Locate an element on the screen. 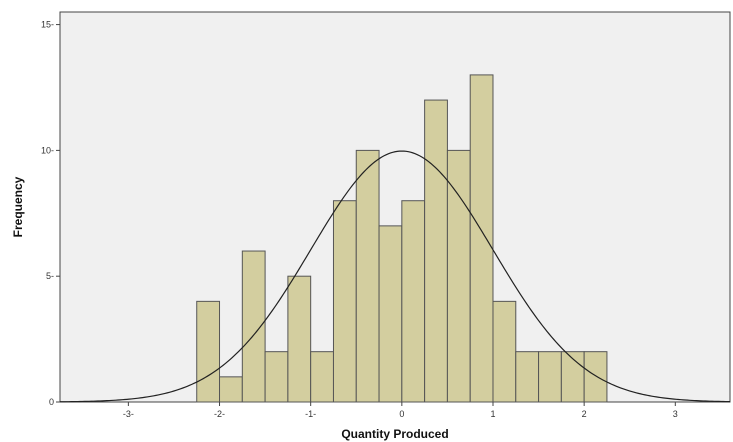  x-tick-label: 3 is located at coordinates (675, 414).